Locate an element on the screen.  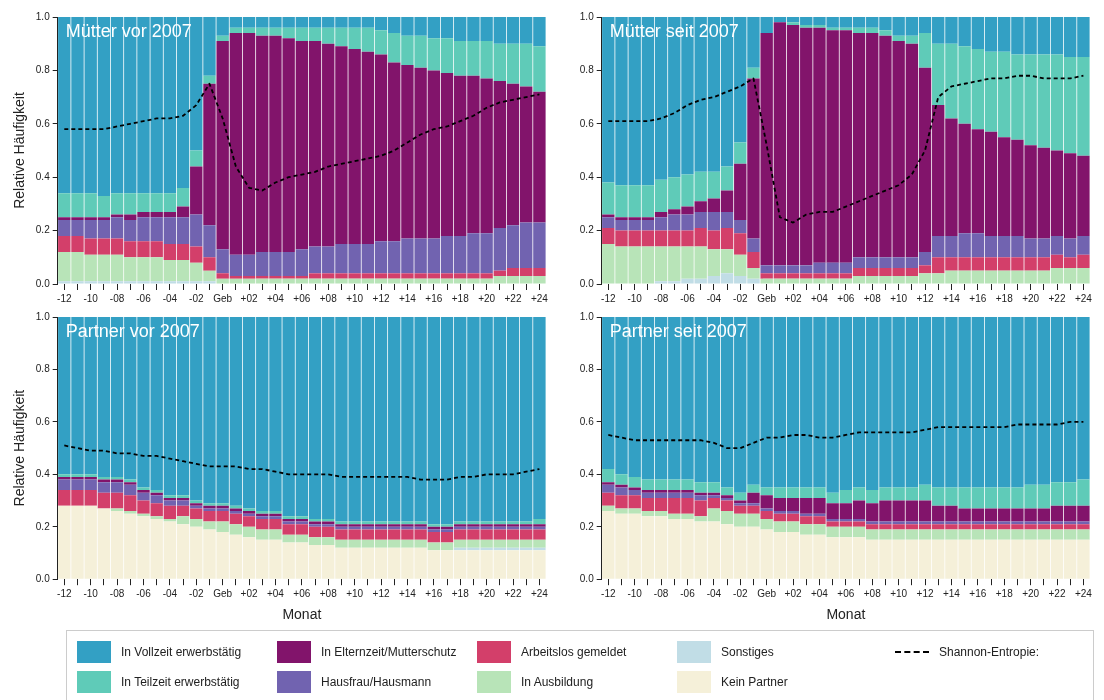
legend-label: Sonstiges is located at coordinates (747, 652).